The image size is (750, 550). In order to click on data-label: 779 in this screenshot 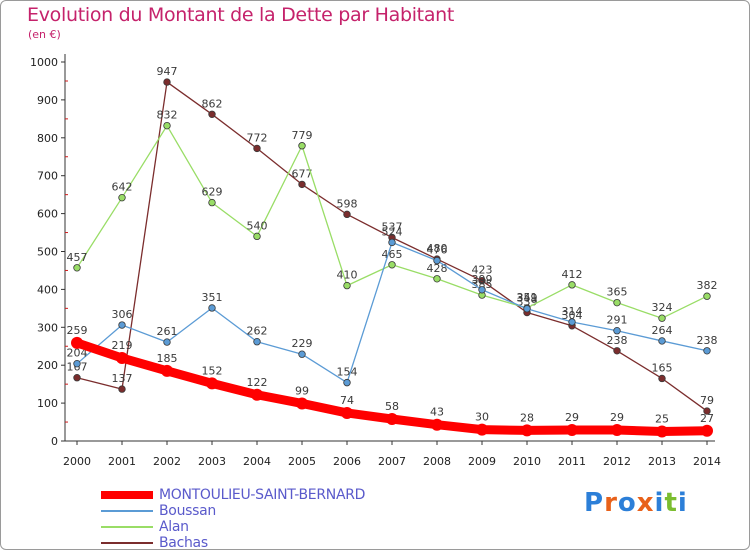, I will do `click(302, 135)`.